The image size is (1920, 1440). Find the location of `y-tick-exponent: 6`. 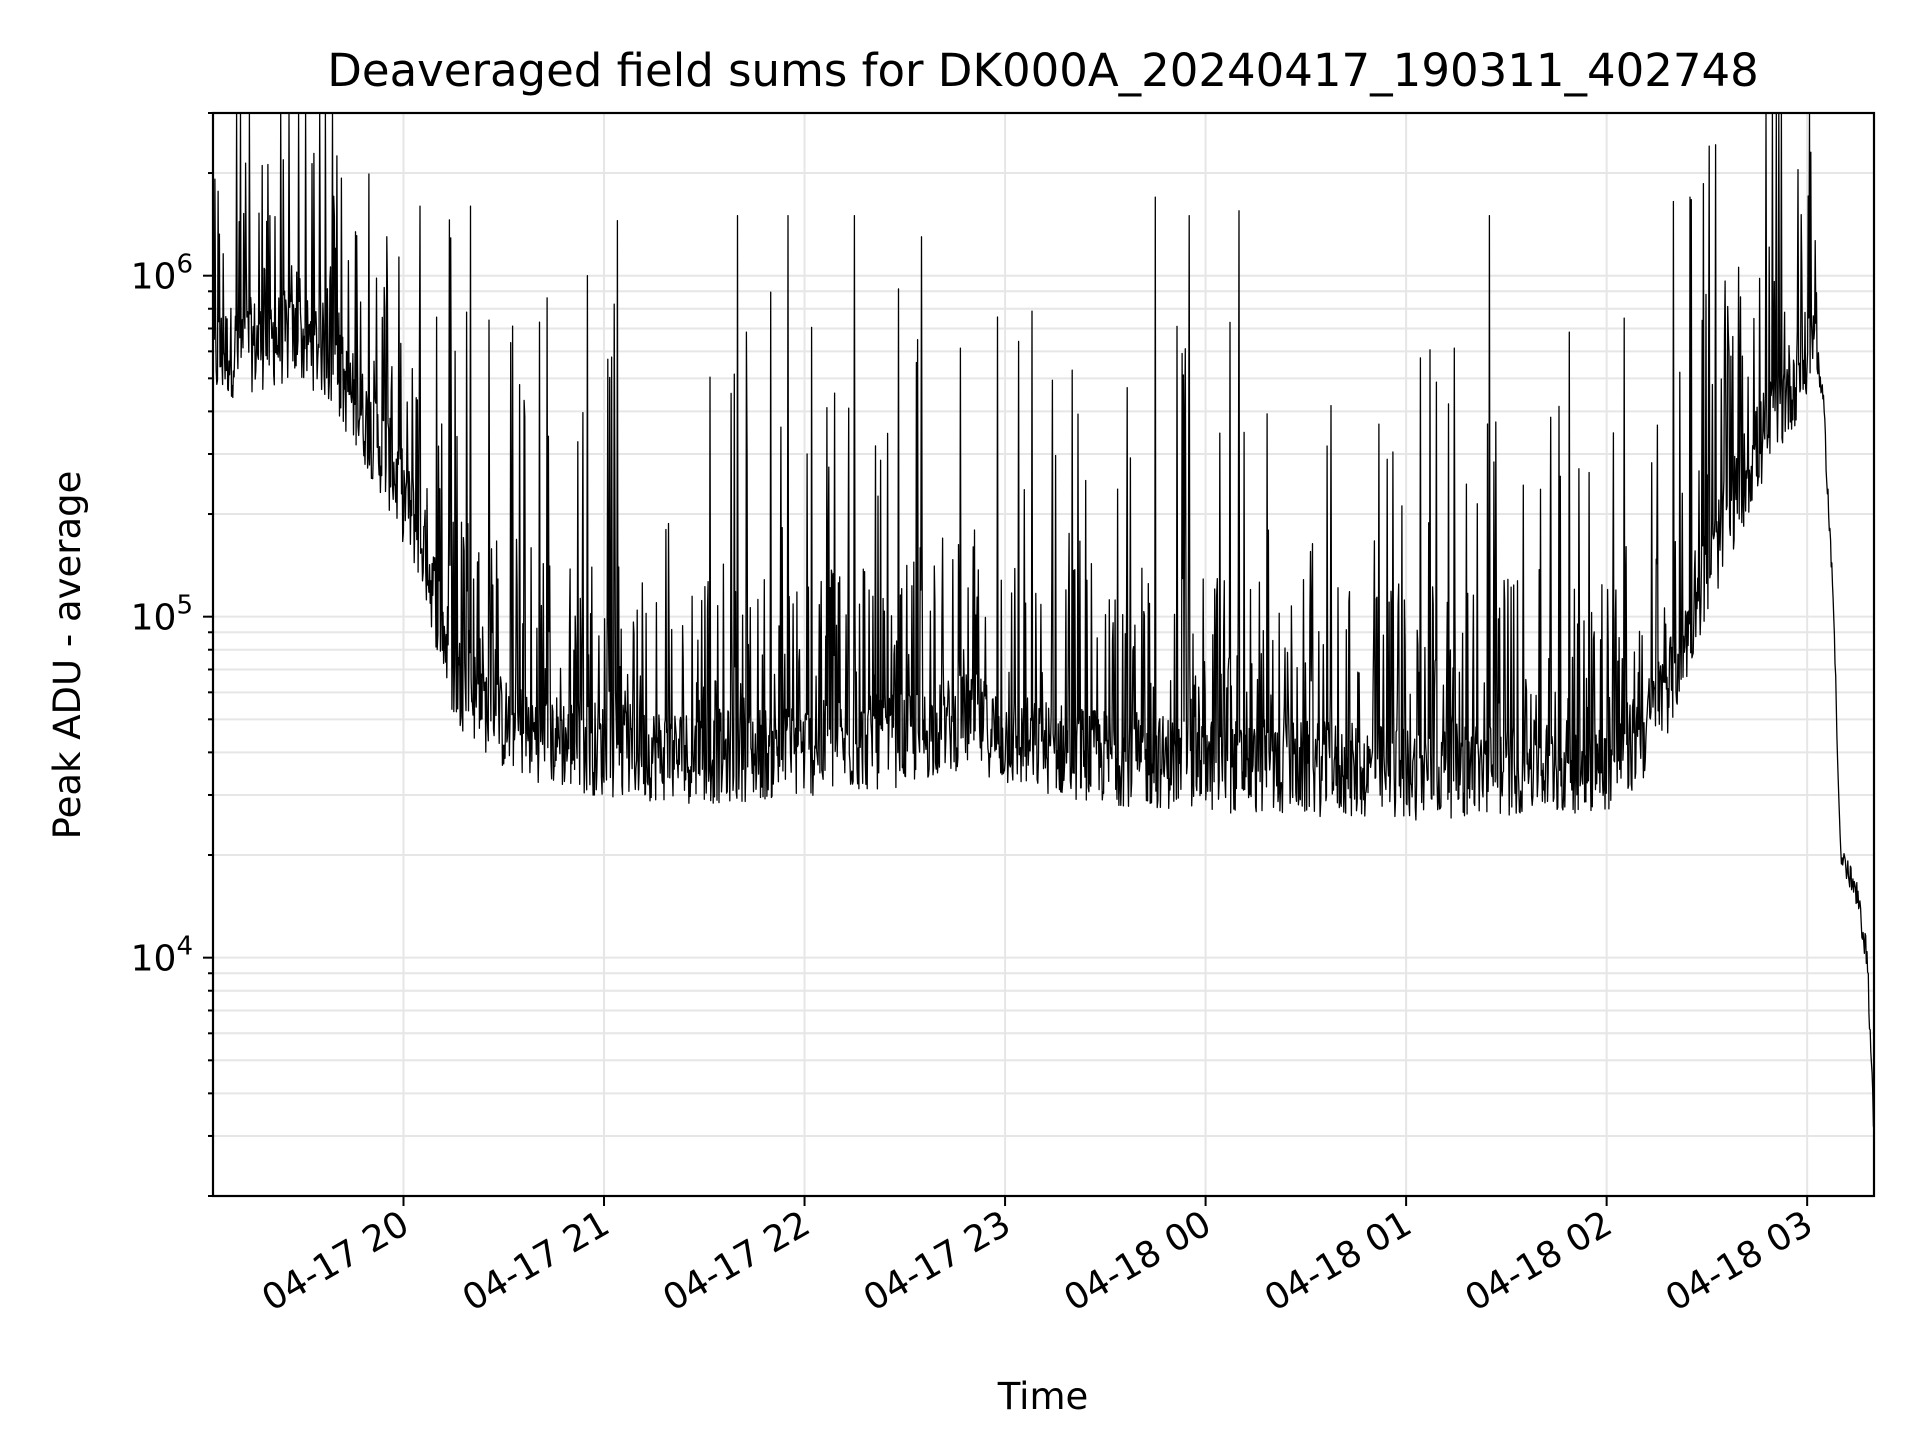

y-tick-exponent: 6 is located at coordinates (184, 265).